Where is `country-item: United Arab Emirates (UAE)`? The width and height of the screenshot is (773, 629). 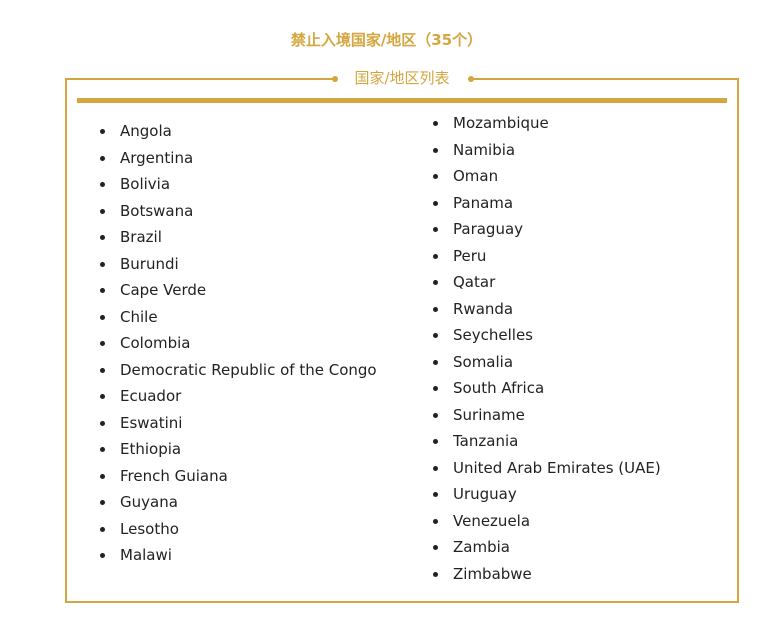 country-item: United Arab Emirates (UAE) is located at coordinates (547, 471).